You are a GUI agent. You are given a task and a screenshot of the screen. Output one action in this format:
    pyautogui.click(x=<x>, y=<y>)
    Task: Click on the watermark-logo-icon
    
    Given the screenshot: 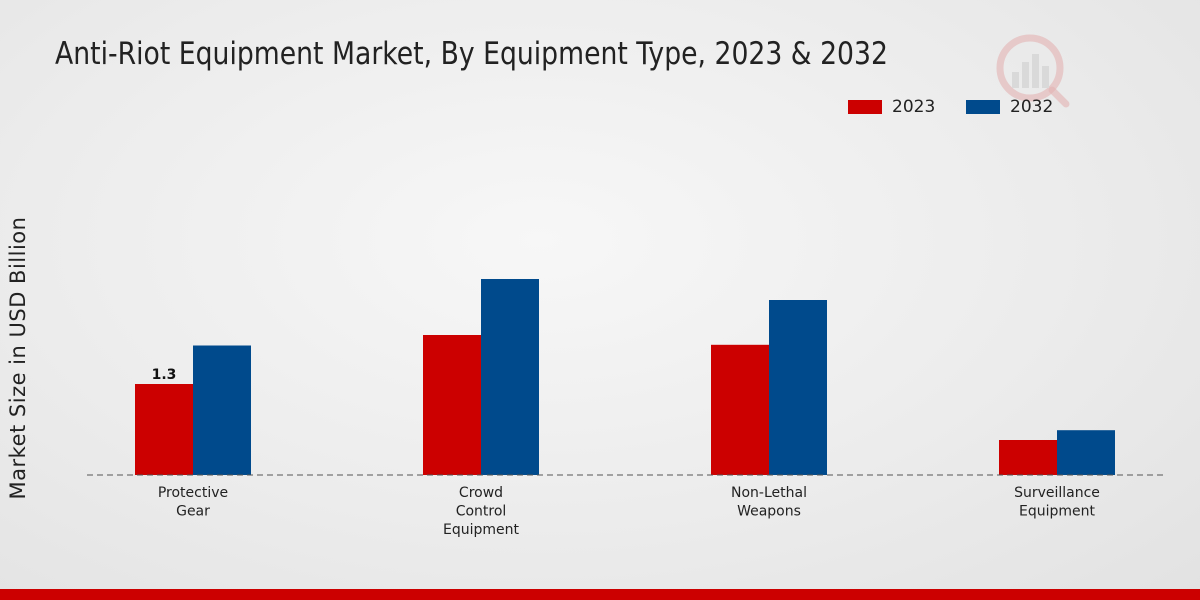 What is the action you would take?
    pyautogui.click(x=1033, y=71)
    